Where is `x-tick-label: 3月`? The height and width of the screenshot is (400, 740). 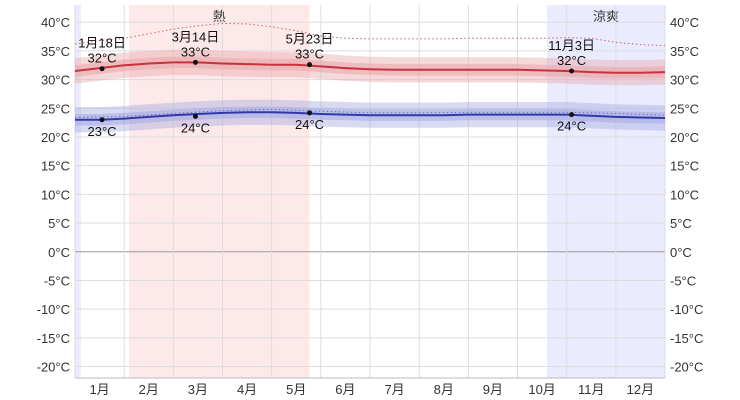 x-tick-label: 3月 is located at coordinates (198, 389).